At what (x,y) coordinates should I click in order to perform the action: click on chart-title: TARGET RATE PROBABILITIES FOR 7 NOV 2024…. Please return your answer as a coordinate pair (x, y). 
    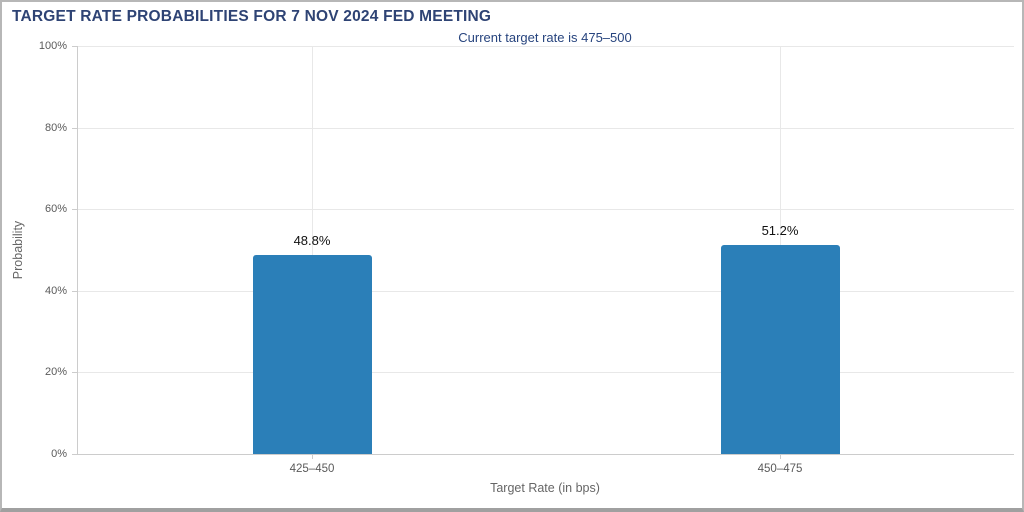
    Looking at the image, I should click on (252, 16).